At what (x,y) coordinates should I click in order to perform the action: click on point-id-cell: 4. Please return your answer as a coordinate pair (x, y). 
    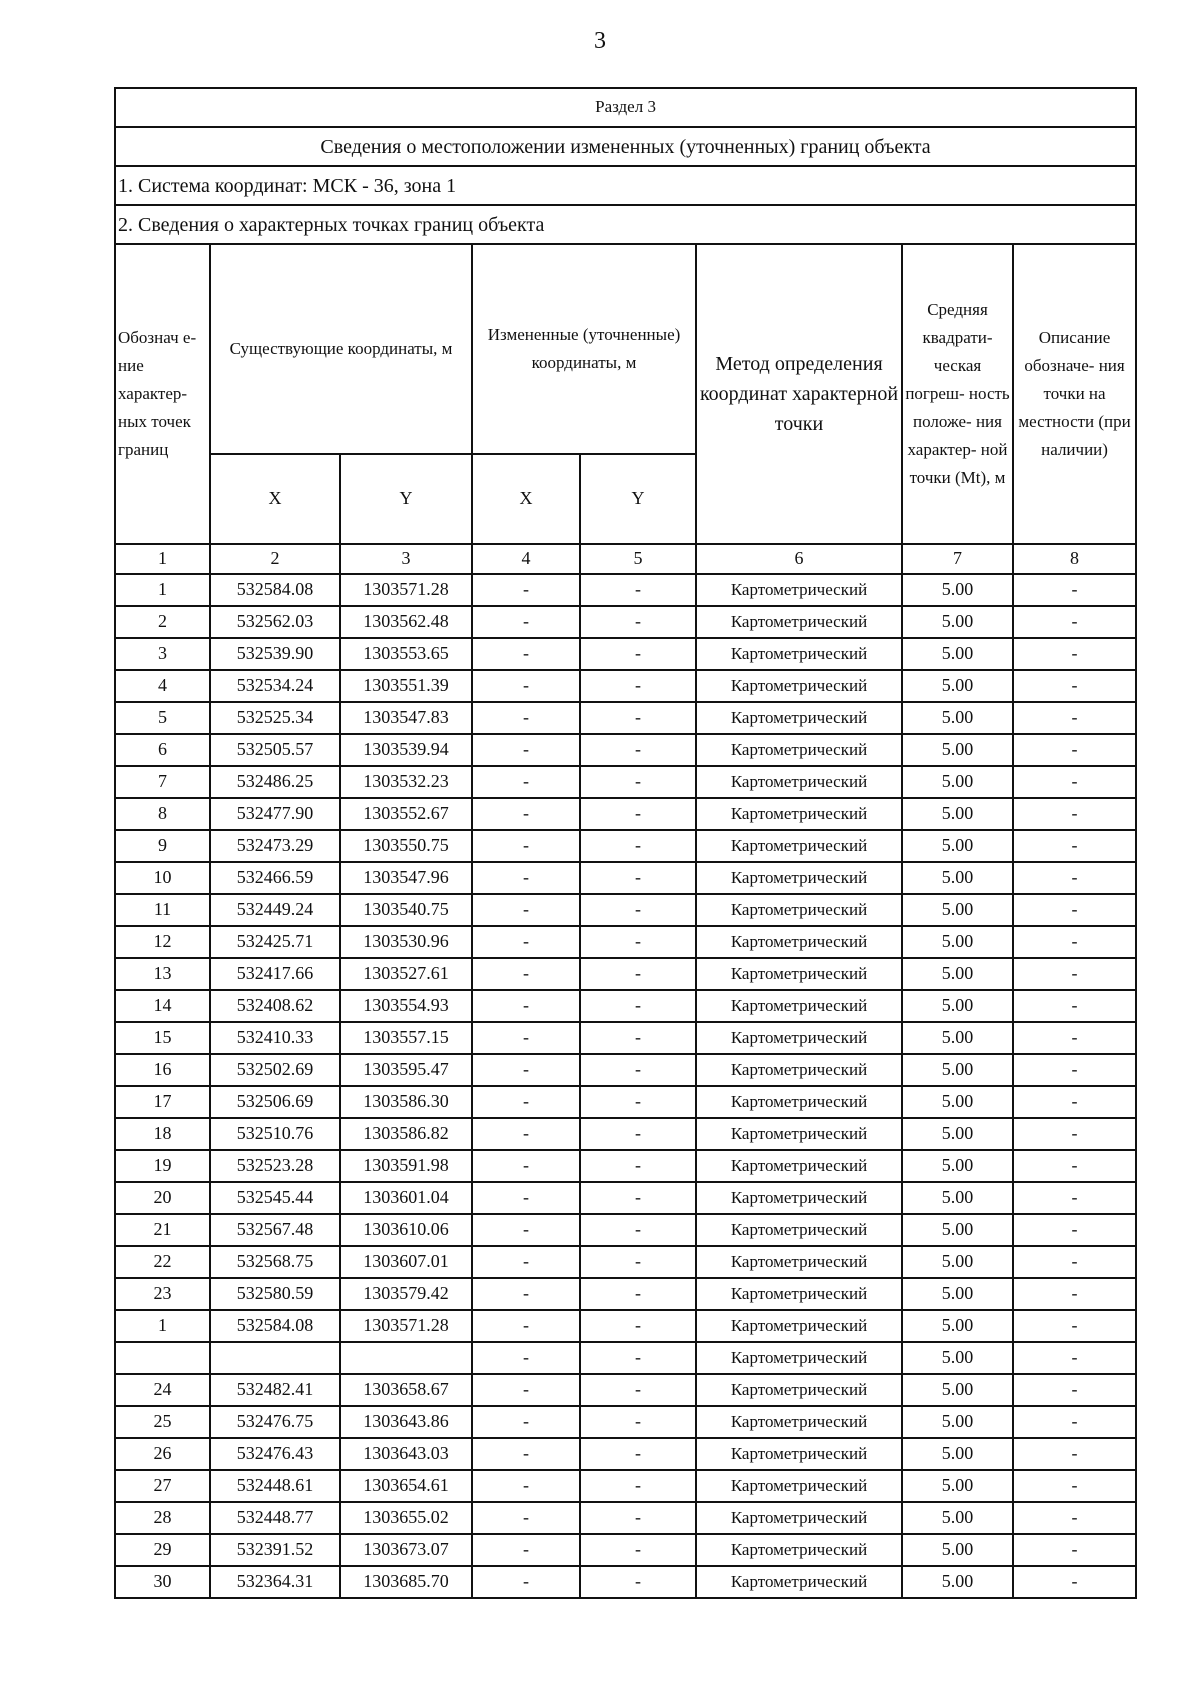
    Looking at the image, I should click on (162, 686).